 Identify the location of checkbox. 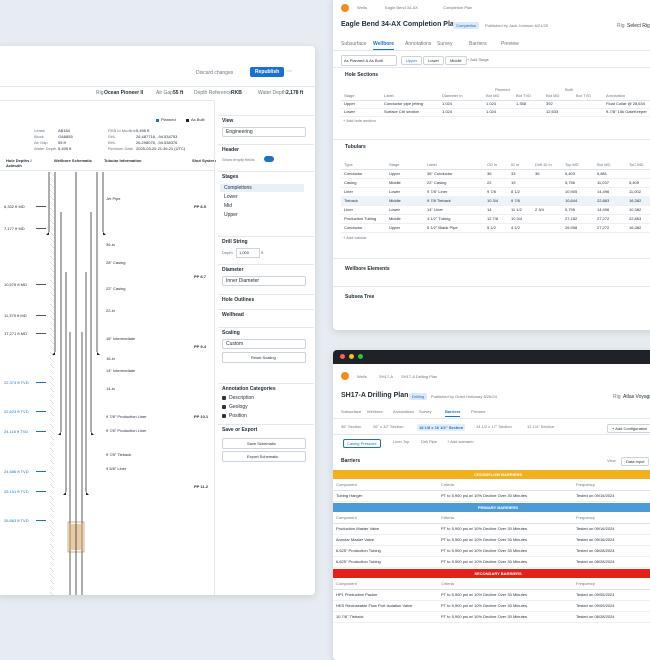
(224, 398).